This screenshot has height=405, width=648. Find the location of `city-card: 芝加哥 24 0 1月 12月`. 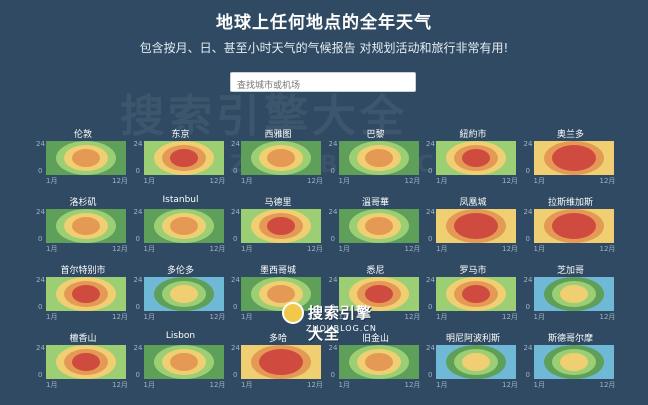

city-card: 芝加哥 24 0 1月 12月 is located at coordinates (571, 294).